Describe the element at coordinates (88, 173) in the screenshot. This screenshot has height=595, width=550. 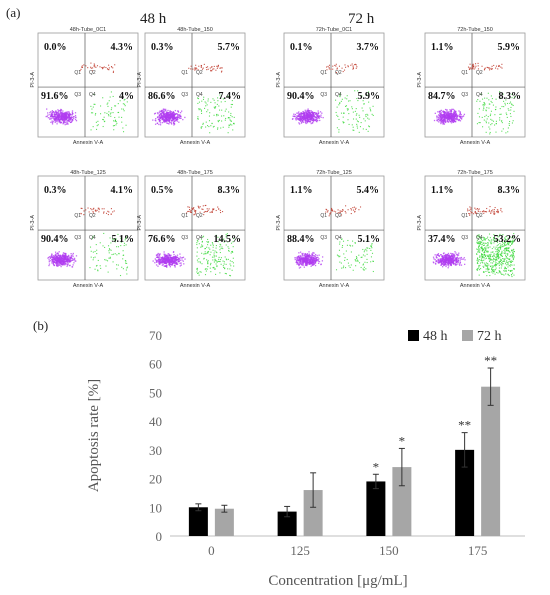
I see `facs-title: 48h-Tube_125` at that location.